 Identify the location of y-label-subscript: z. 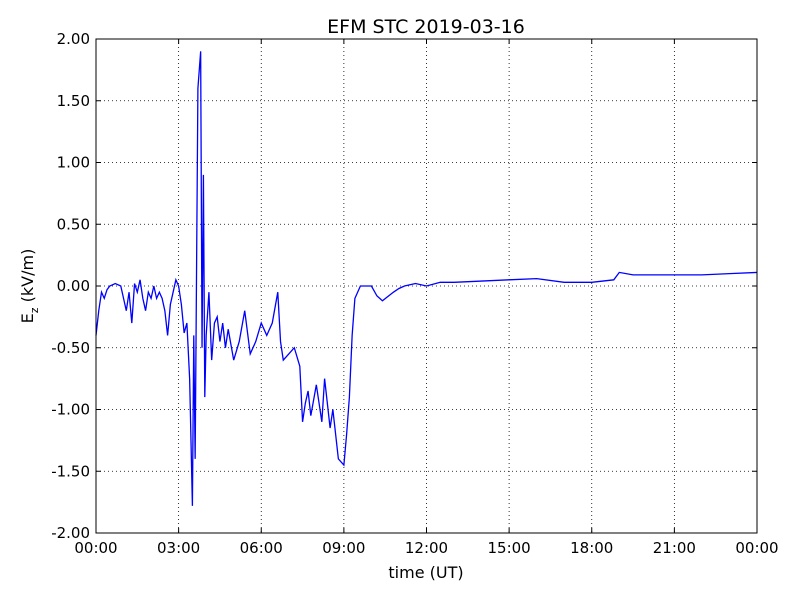
(34, 310).